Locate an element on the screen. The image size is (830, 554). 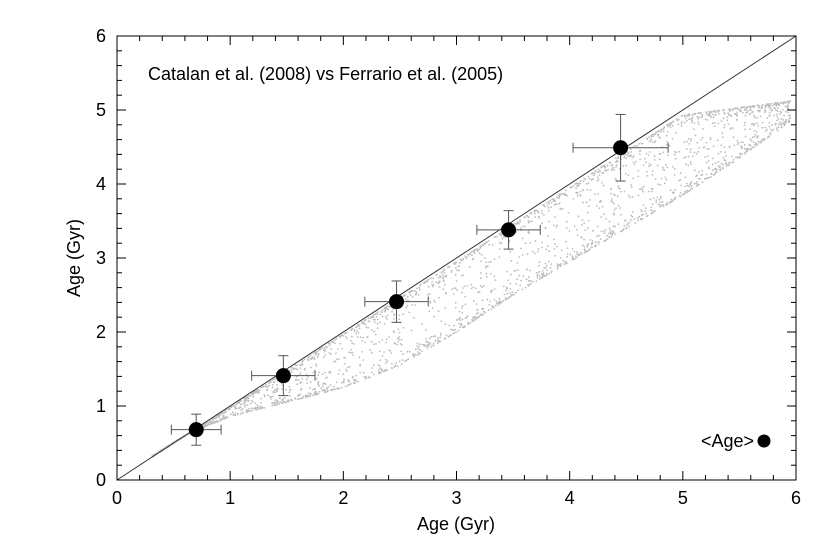
x-axis-label: Age (Gyr) is located at coordinates (456, 524).